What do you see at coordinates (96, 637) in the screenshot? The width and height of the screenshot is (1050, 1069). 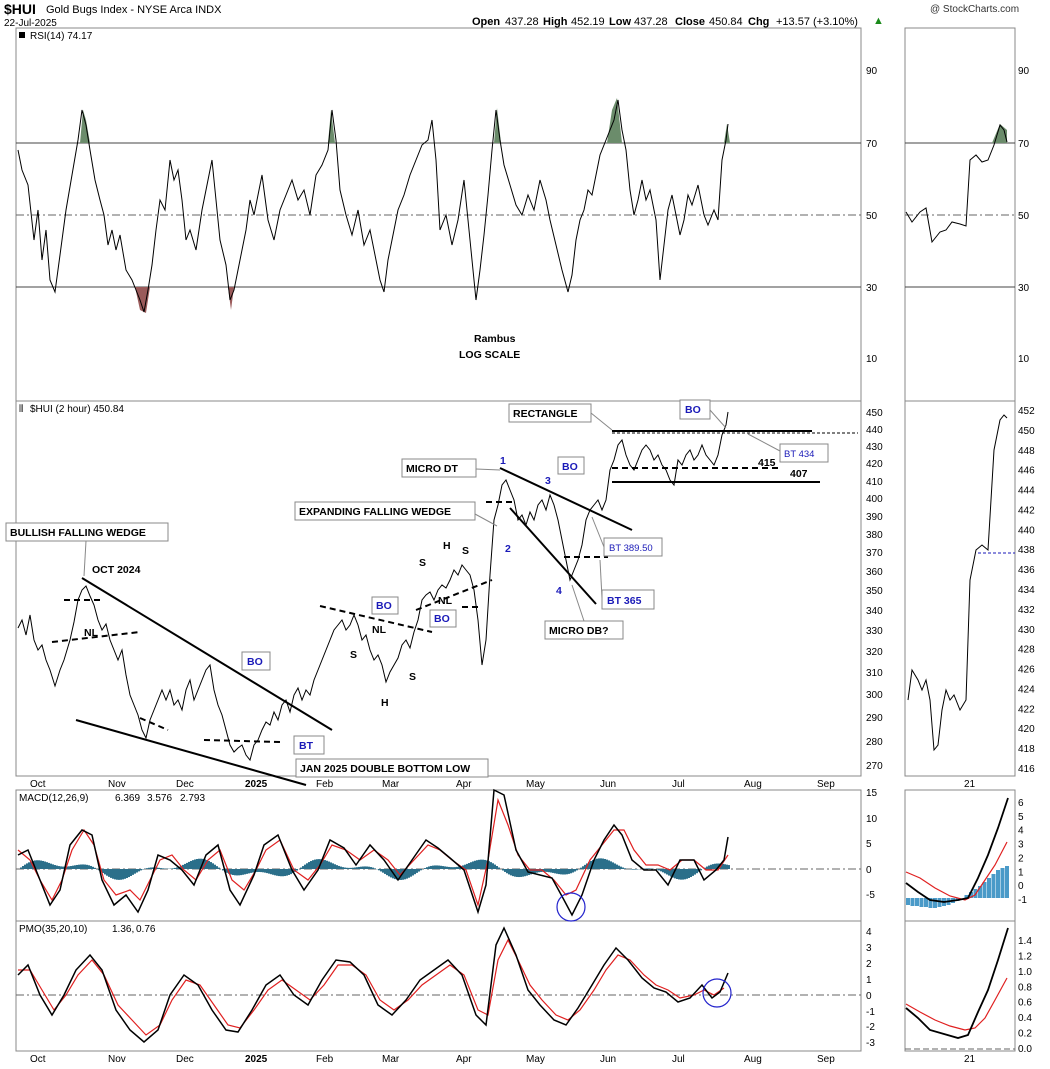 I see `neckline-dashed` at bounding box center [96, 637].